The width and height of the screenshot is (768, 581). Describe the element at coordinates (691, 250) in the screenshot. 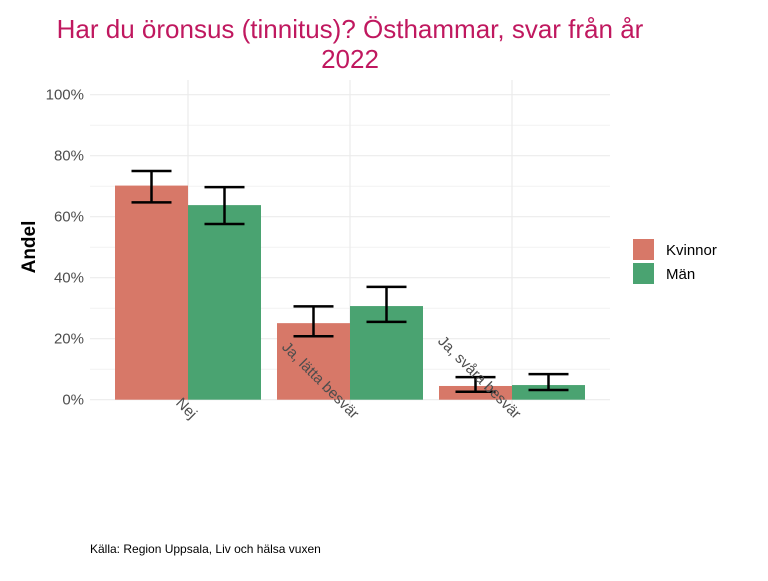

I see `legend-label: Kvinnor` at that location.